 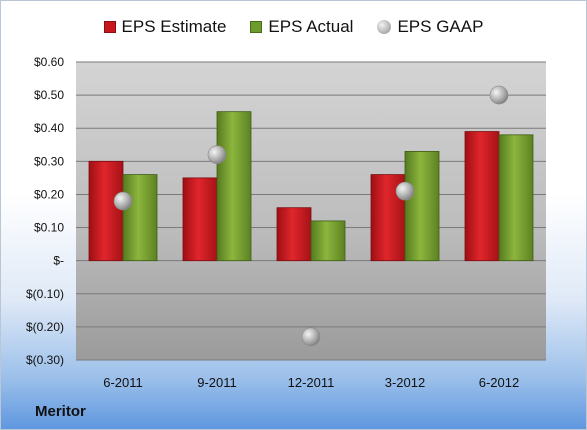 I want to click on legend-item-eps-estimate: EPS Estimate, so click(x=165, y=27).